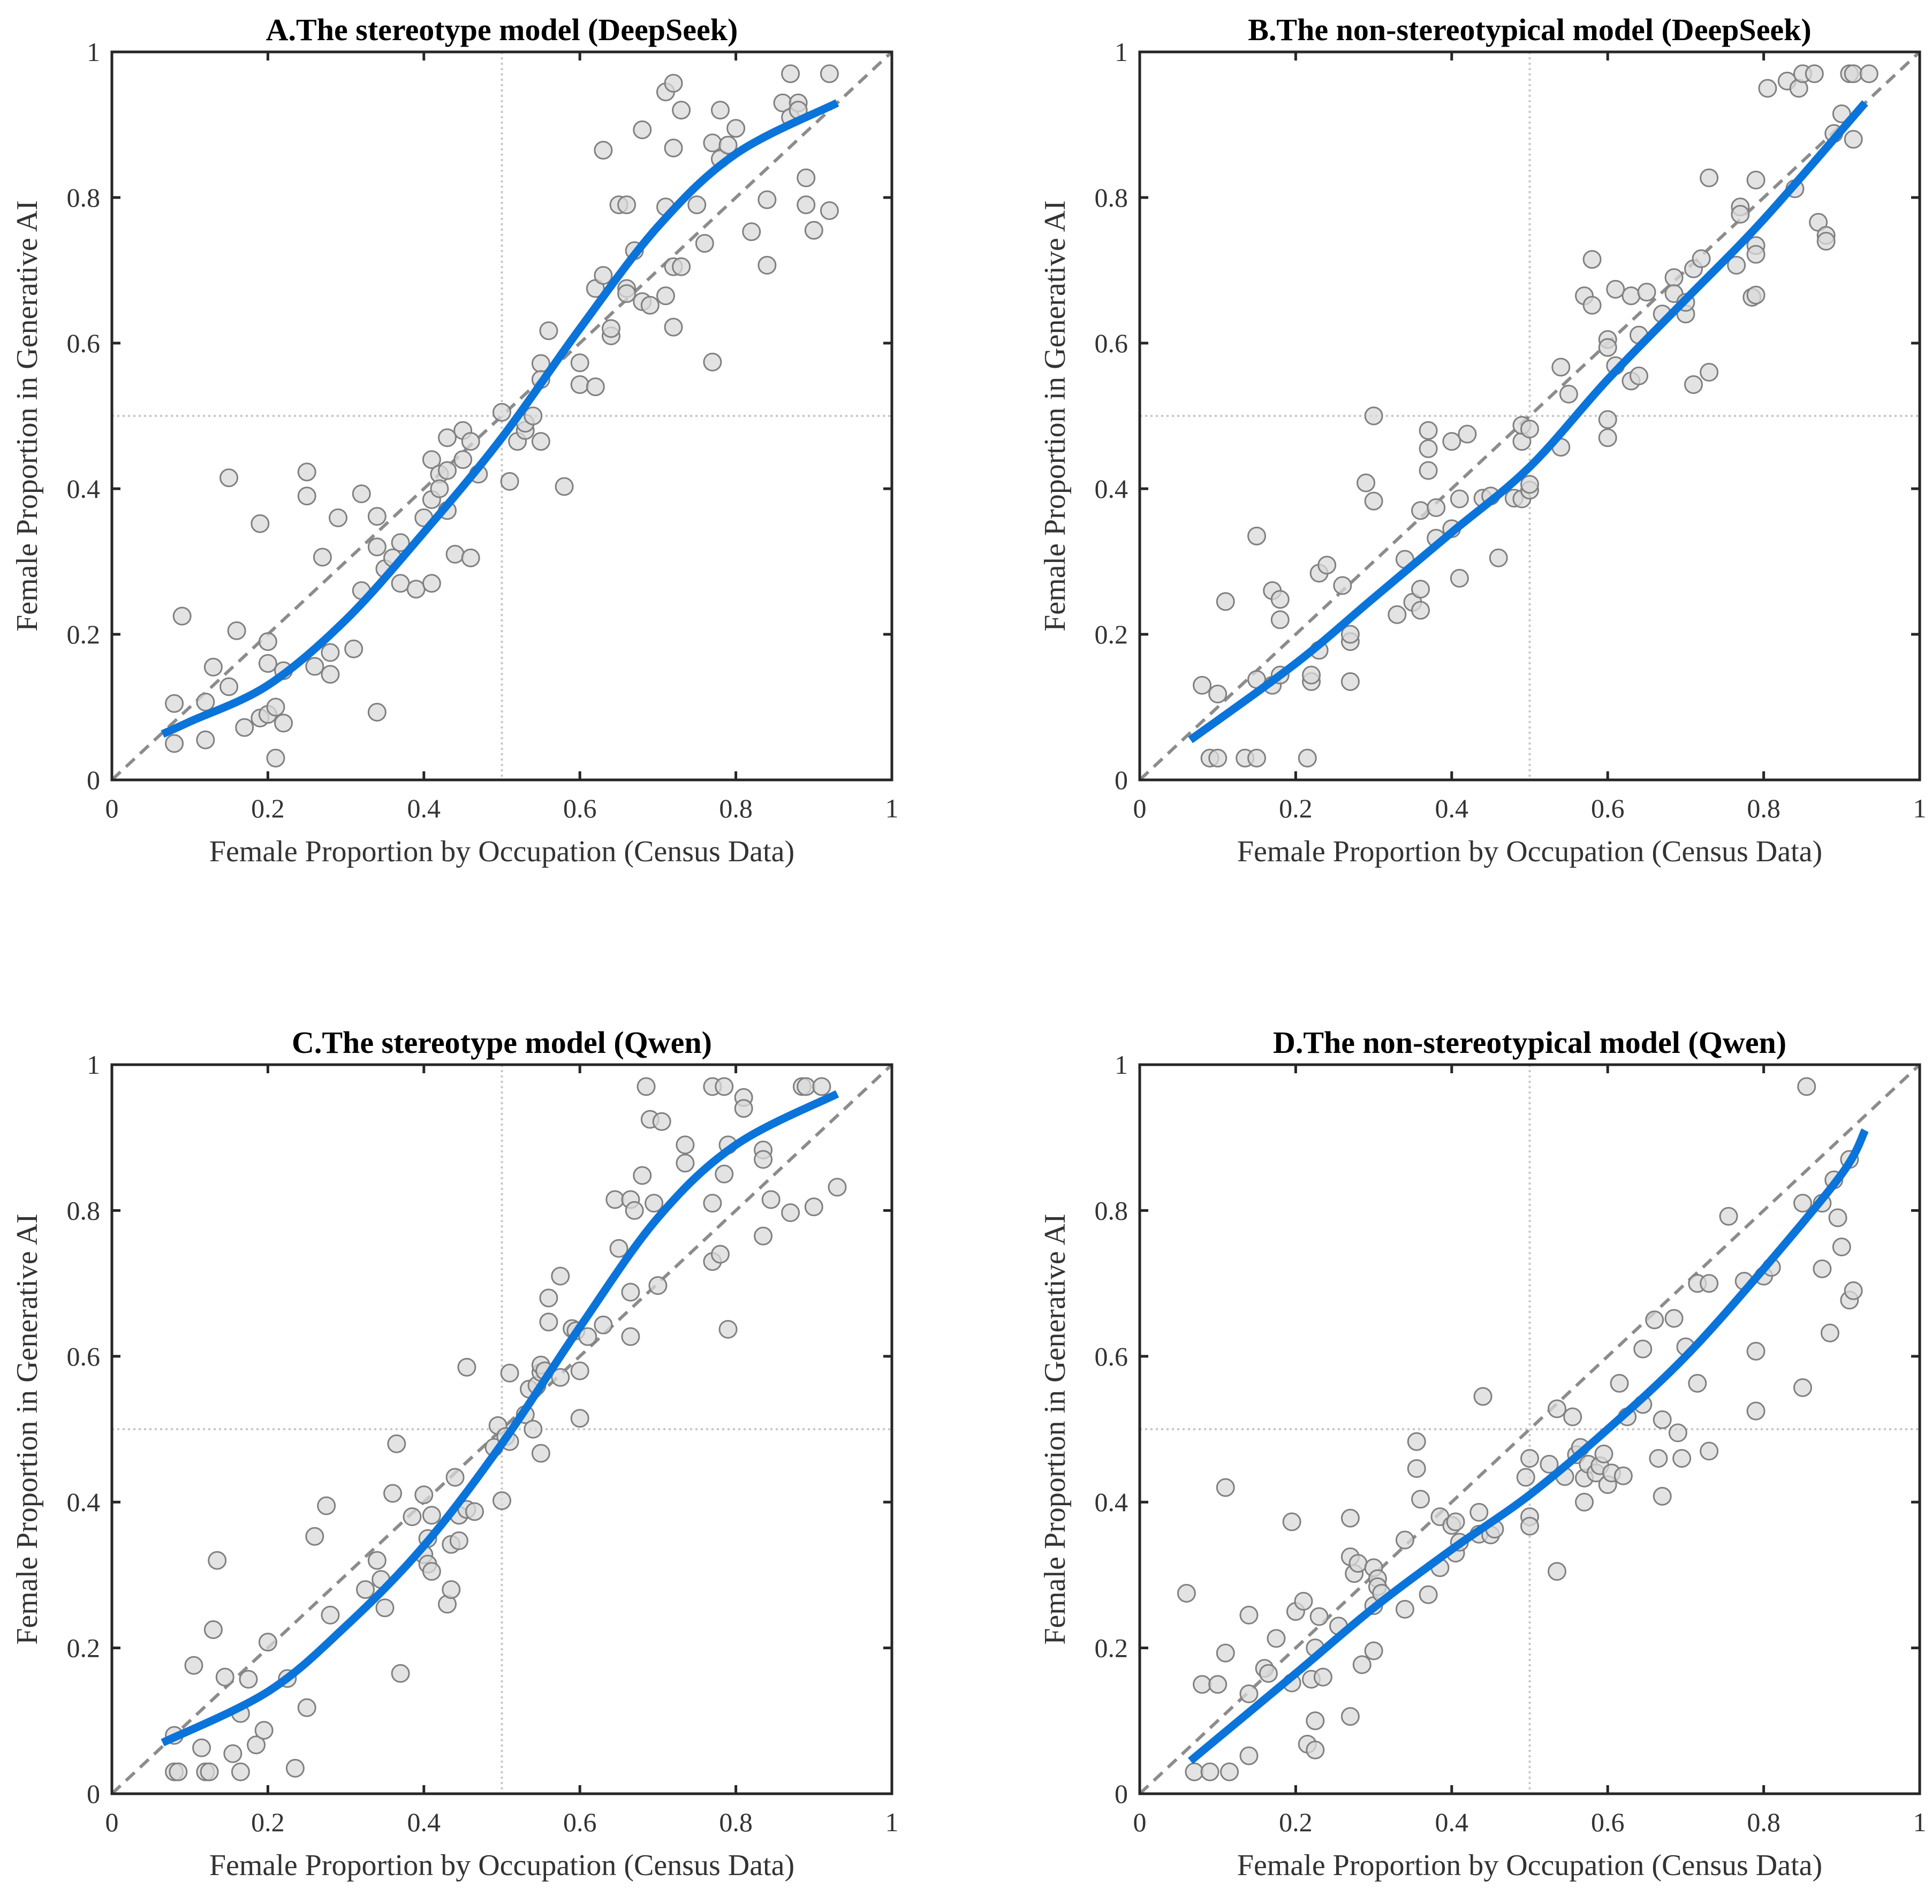 The width and height of the screenshot is (1932, 1904). What do you see at coordinates (84, 1356) in the screenshot?
I see `y-tick-label: 0.6` at bounding box center [84, 1356].